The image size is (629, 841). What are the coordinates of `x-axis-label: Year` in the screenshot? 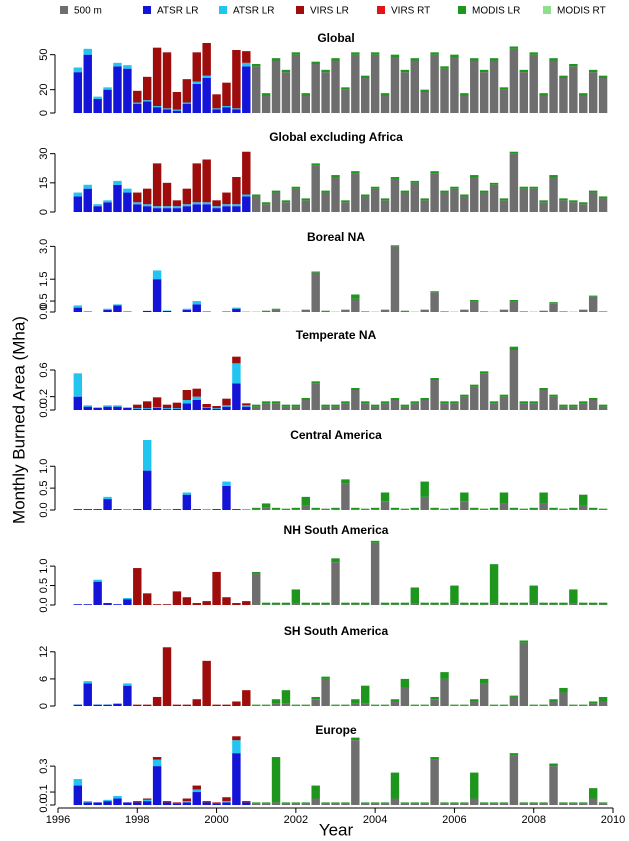 It's located at (336, 829).